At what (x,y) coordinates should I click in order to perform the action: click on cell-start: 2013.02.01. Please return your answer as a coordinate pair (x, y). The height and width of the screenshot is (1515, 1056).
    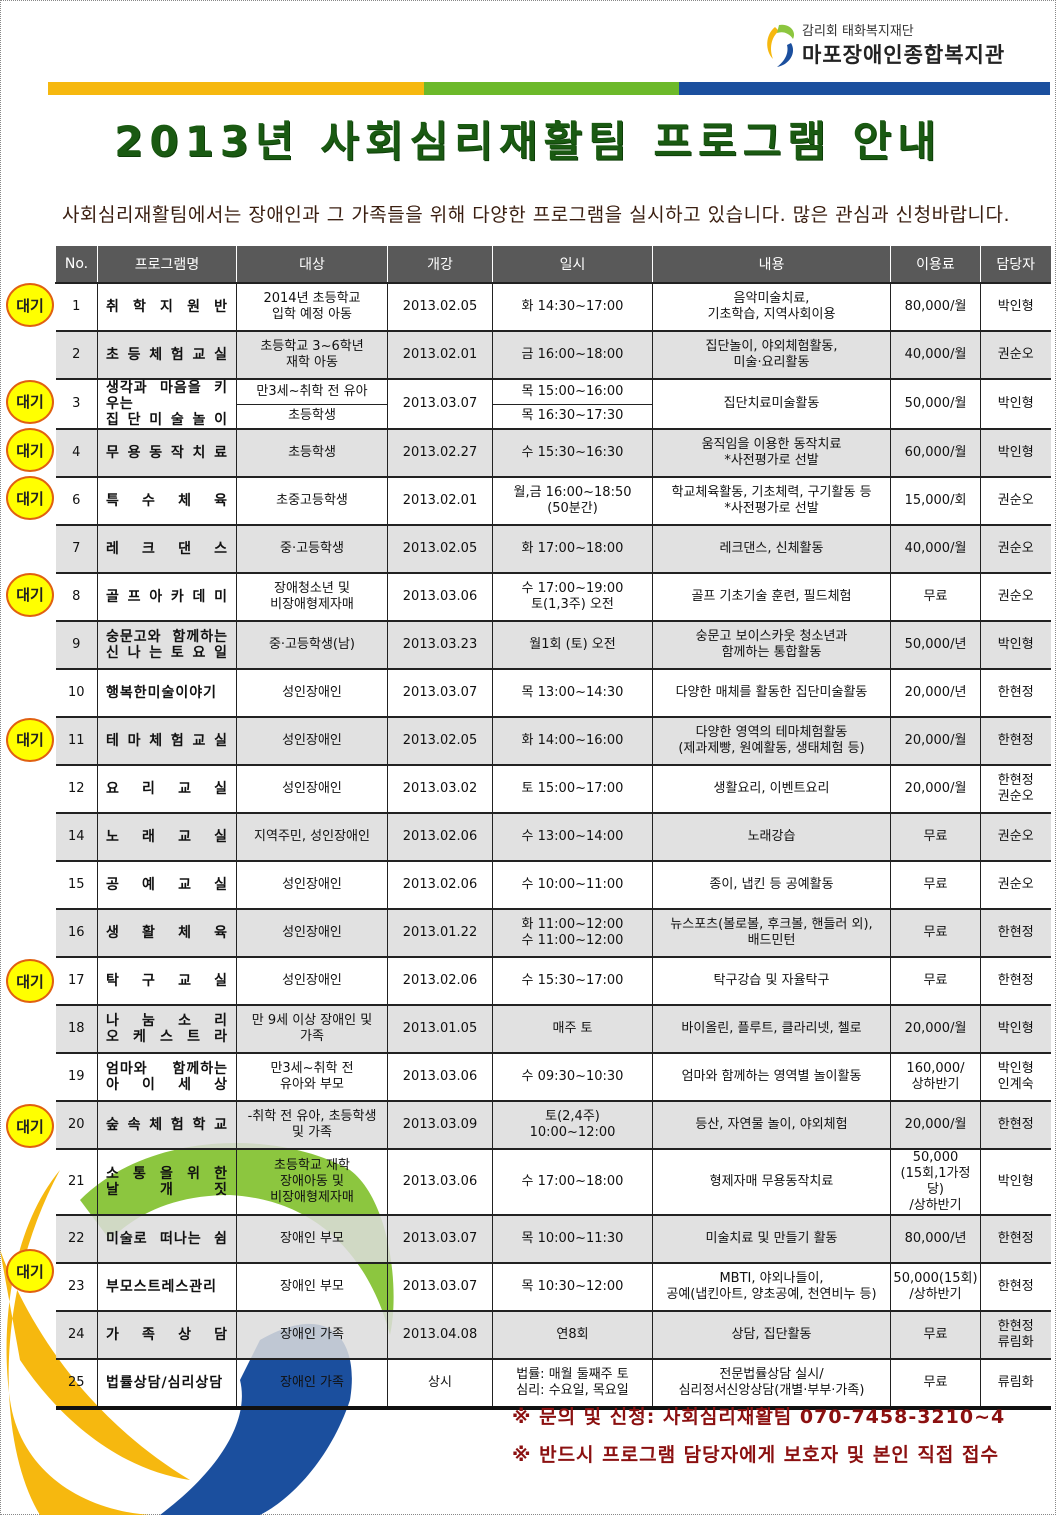
    Looking at the image, I should click on (440, 354).